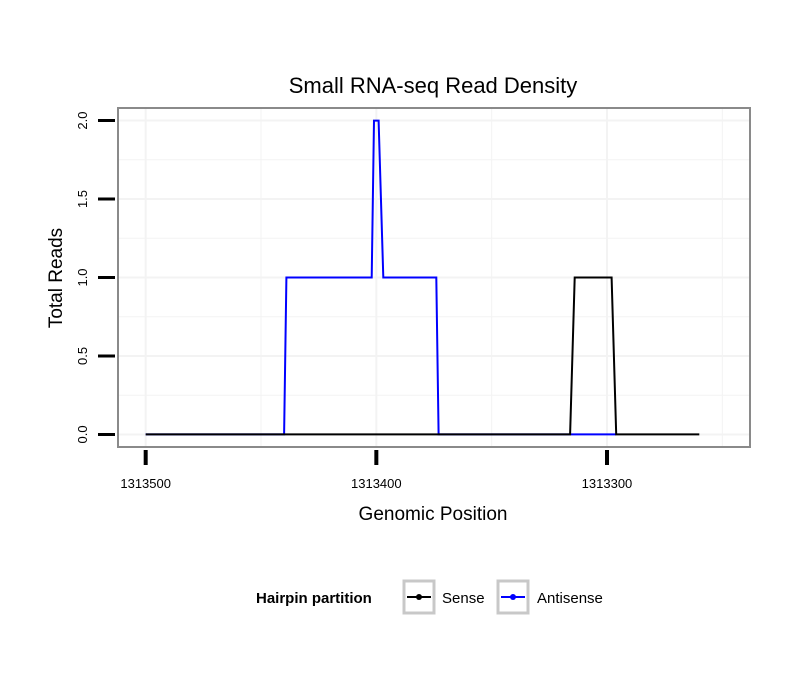 Image resolution: width=810 pixels, height=690 pixels. What do you see at coordinates (145, 483) in the screenshot?
I see `x-tick-label: 1313500` at bounding box center [145, 483].